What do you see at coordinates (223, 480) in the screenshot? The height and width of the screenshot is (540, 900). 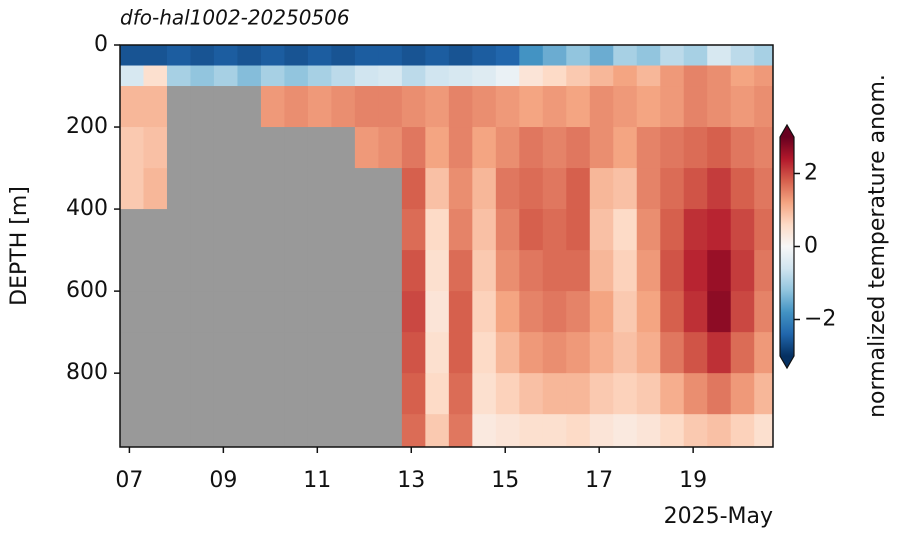 I see `x-tick-label: 09` at bounding box center [223, 480].